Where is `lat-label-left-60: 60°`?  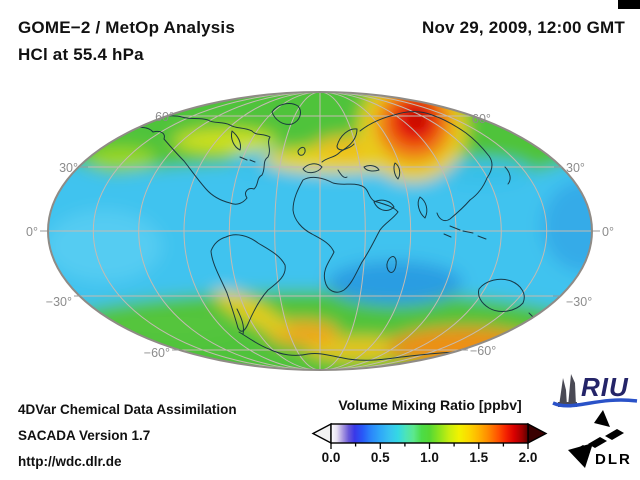 lat-label-left-60: 60° is located at coordinates (164, 117).